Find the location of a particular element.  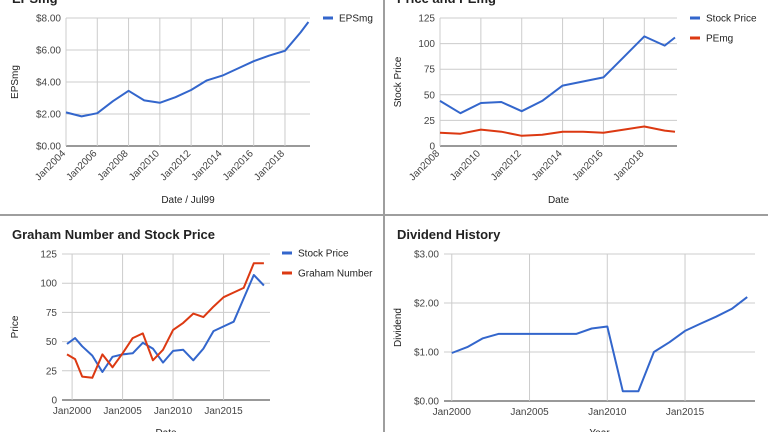

legend-label: PEmg is located at coordinates (719, 39).